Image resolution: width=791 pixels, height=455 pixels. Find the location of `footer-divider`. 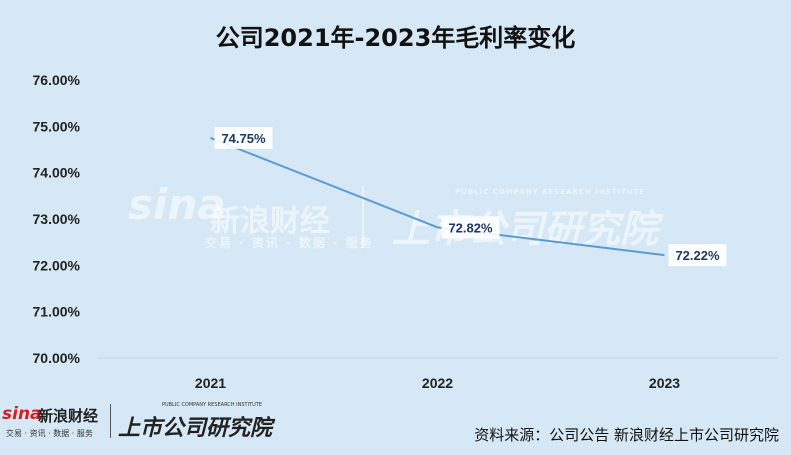

footer-divider is located at coordinates (110, 421).